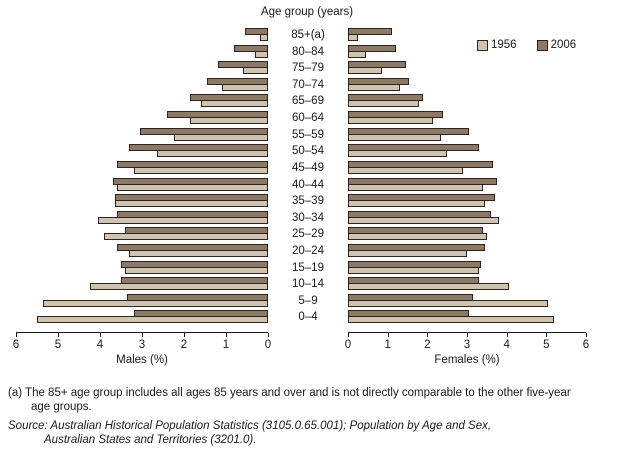  Describe the element at coordinates (467, 360) in the screenshot. I see `female-axis-label: Females (%)` at that location.